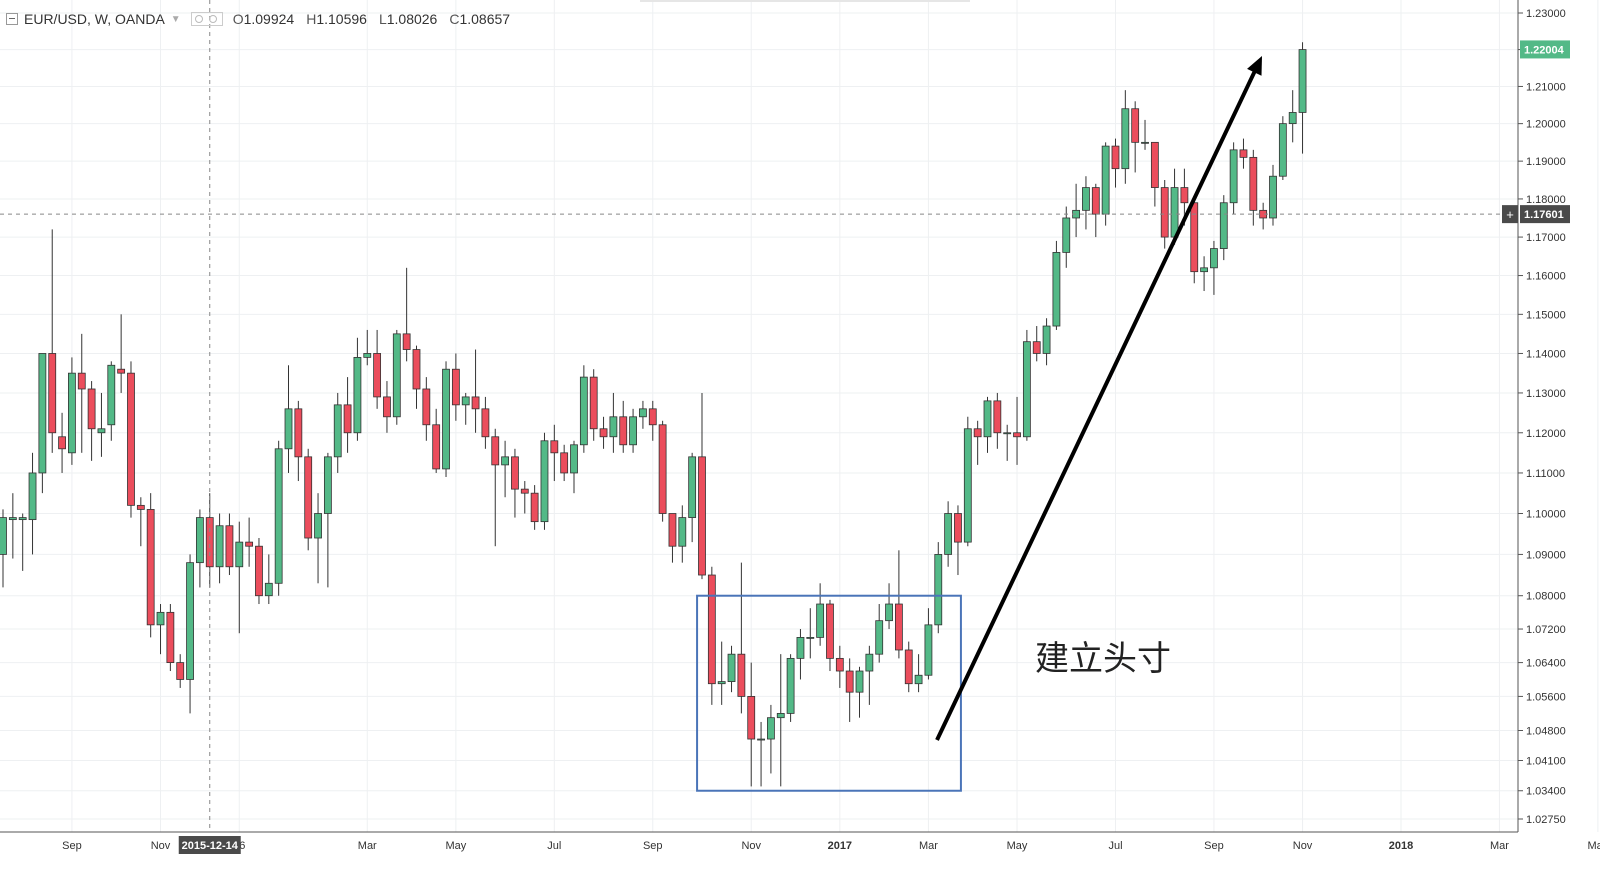 The height and width of the screenshot is (870, 1600). What do you see at coordinates (206, 19) in the screenshot?
I see `visibility-icon` at bounding box center [206, 19].